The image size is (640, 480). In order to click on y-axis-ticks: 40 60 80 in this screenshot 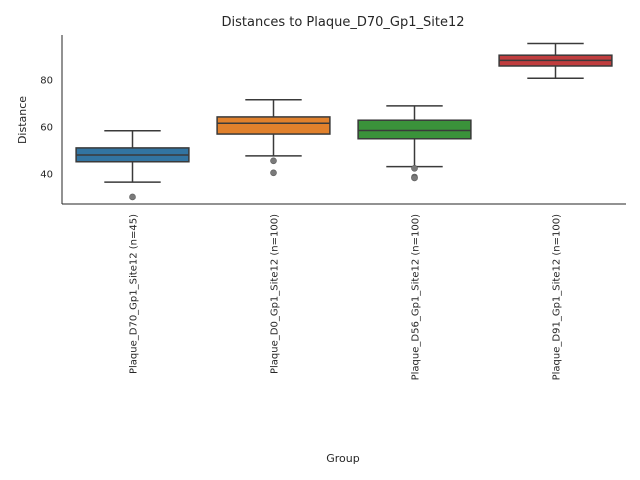, I will do `click(46, 128)`.